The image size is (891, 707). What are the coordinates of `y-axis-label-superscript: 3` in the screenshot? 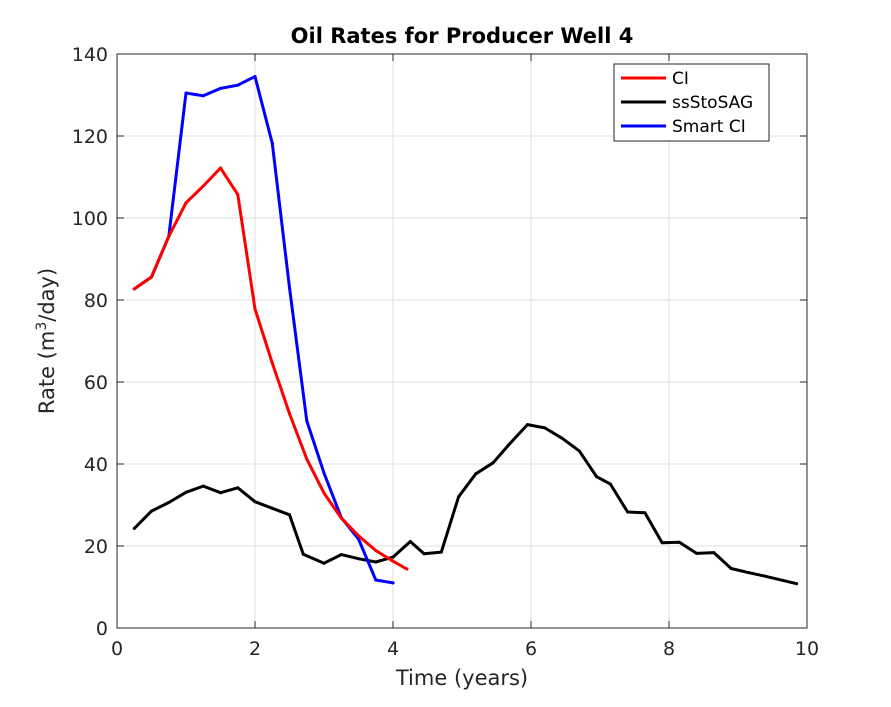 It's located at (42, 326).